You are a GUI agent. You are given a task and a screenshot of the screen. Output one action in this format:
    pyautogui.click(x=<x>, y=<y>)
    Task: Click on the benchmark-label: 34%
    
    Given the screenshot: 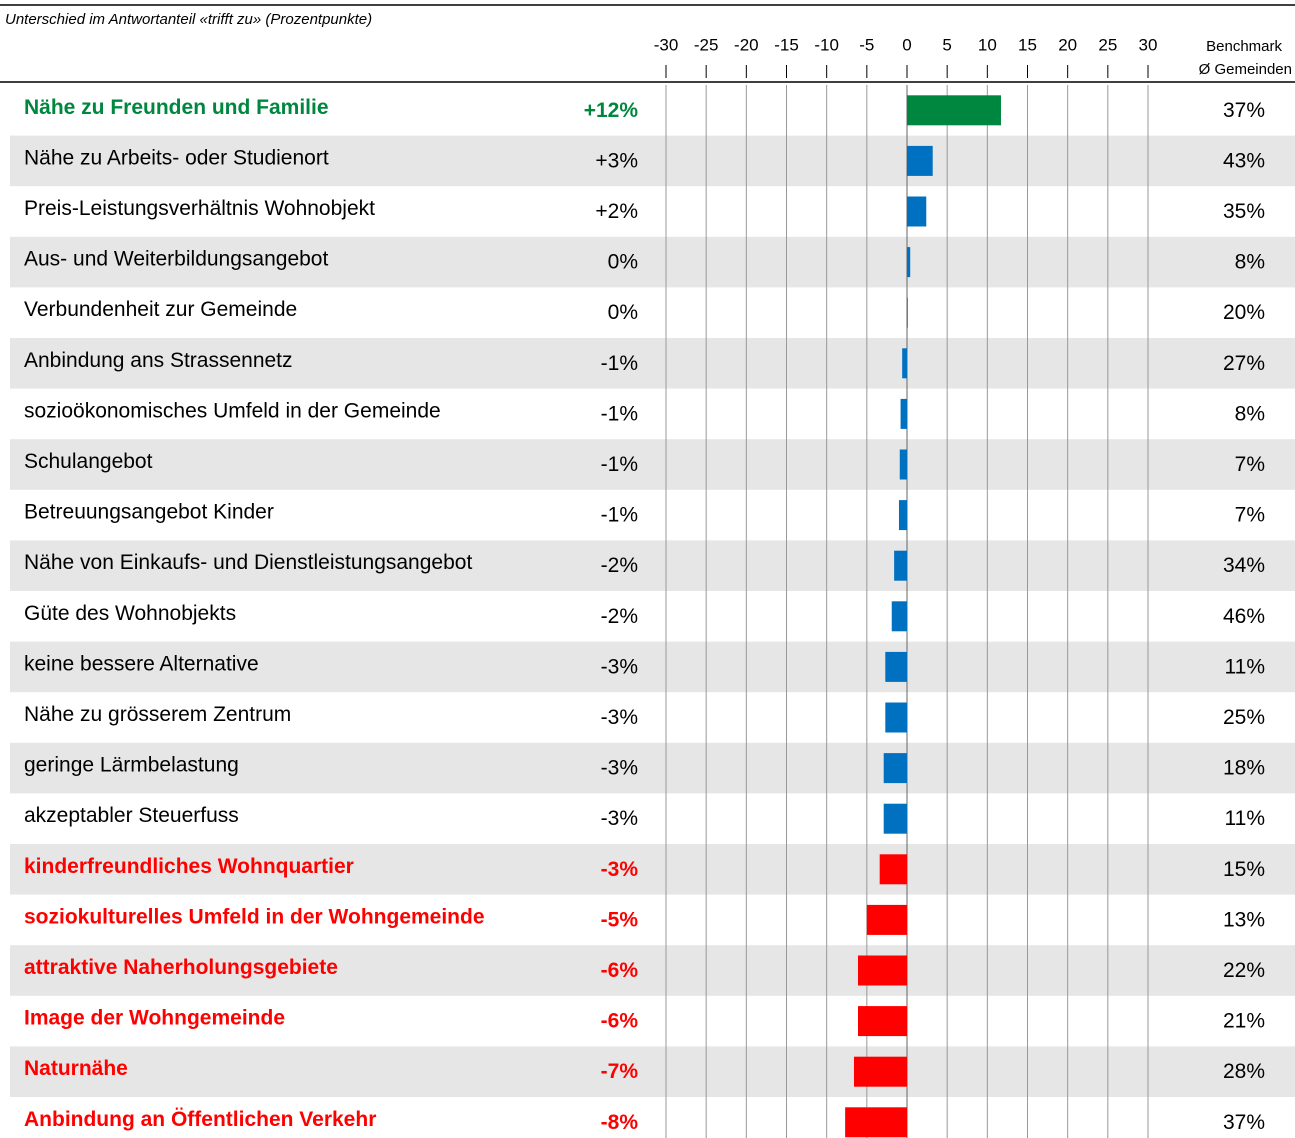 What is the action you would take?
    pyautogui.click(x=1244, y=565)
    